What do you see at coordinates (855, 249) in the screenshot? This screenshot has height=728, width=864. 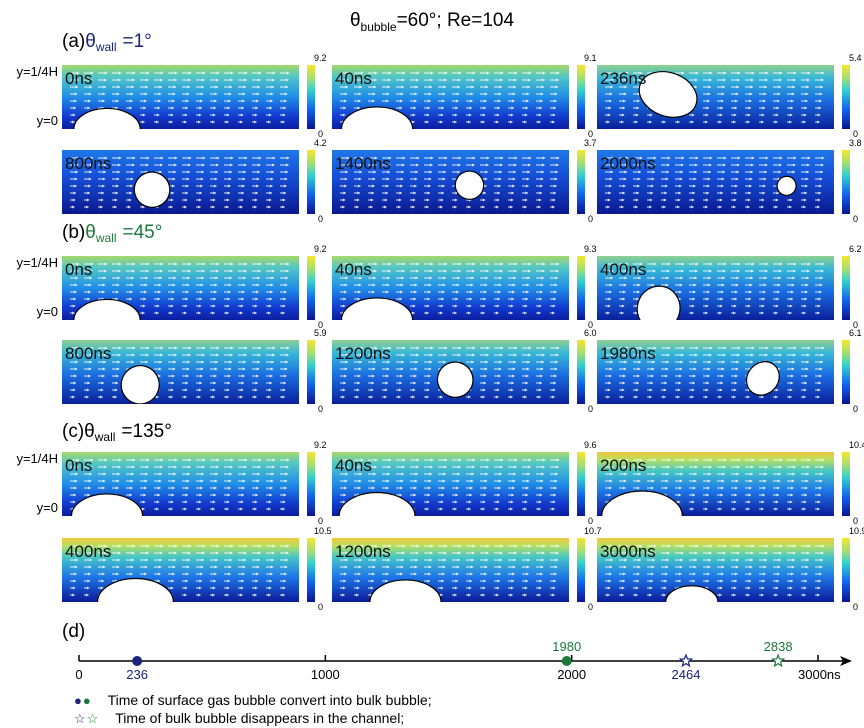 I see `colorbar-max: 6.2` at bounding box center [855, 249].